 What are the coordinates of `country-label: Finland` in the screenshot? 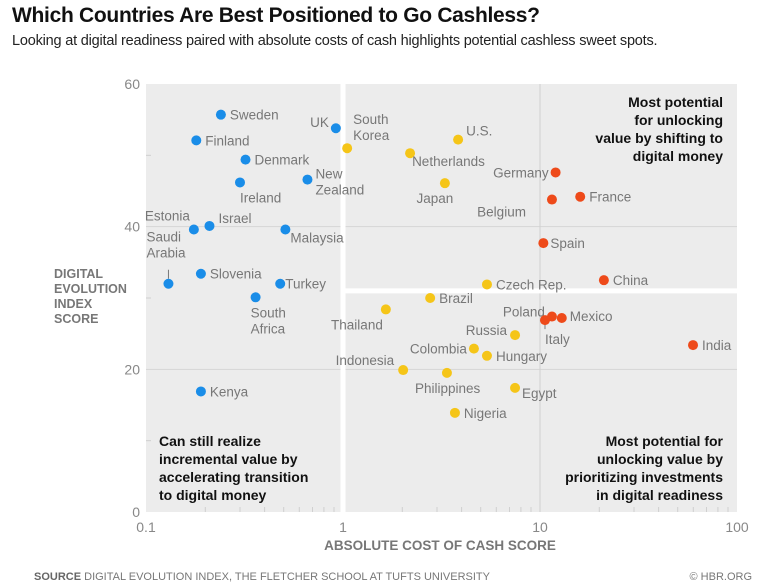 It's located at (227, 140).